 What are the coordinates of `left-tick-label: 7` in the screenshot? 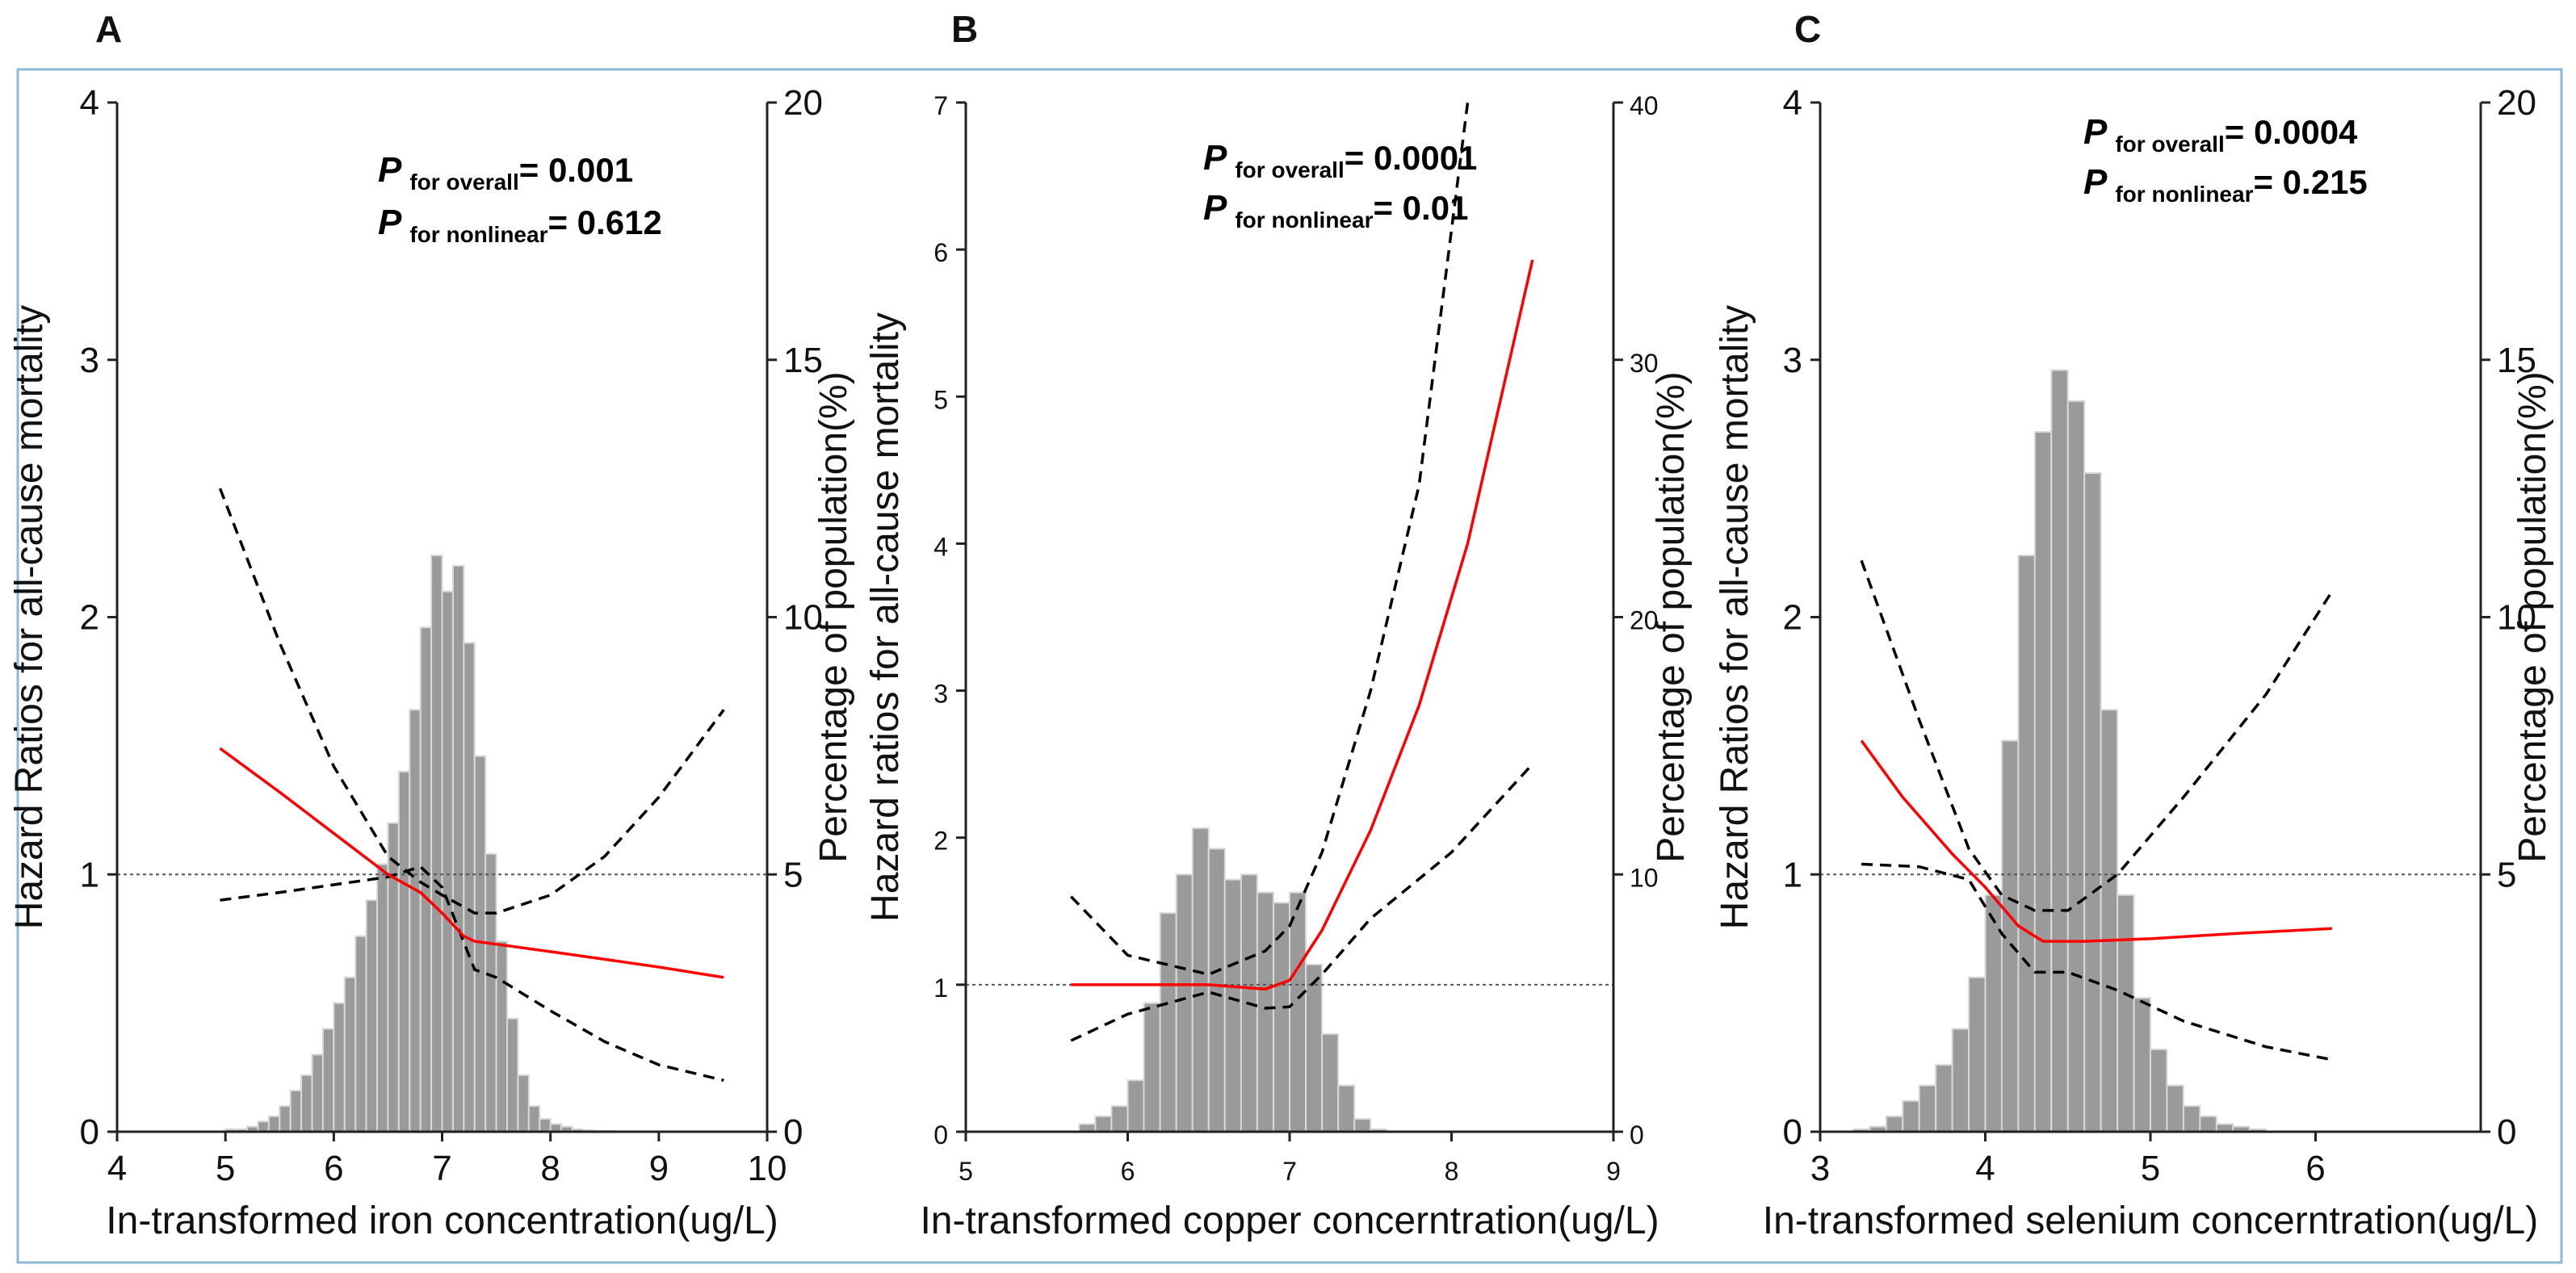 It's located at (940, 105).